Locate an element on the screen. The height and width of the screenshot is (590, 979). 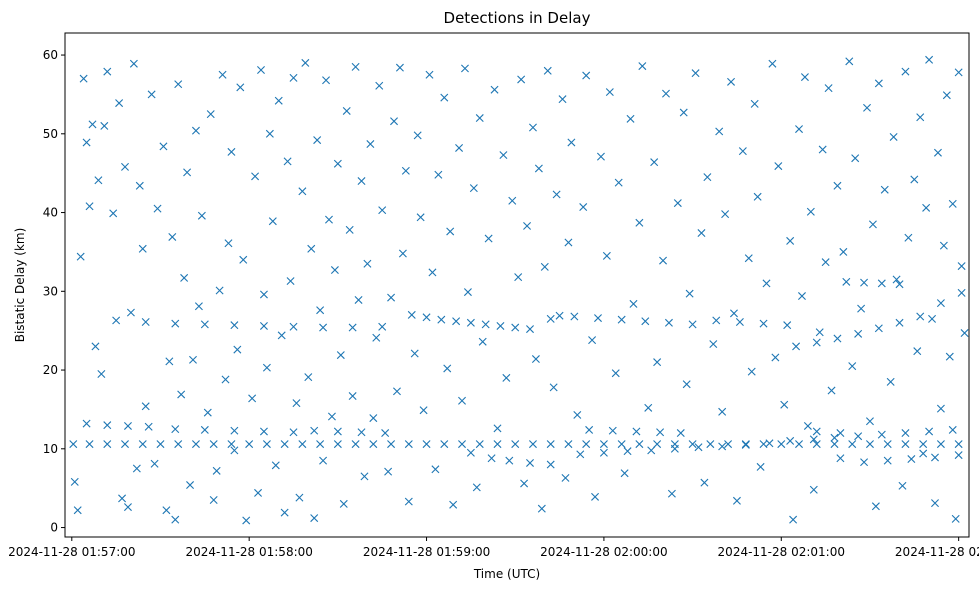
y-tick-label: 10 is located at coordinates (50, 449).